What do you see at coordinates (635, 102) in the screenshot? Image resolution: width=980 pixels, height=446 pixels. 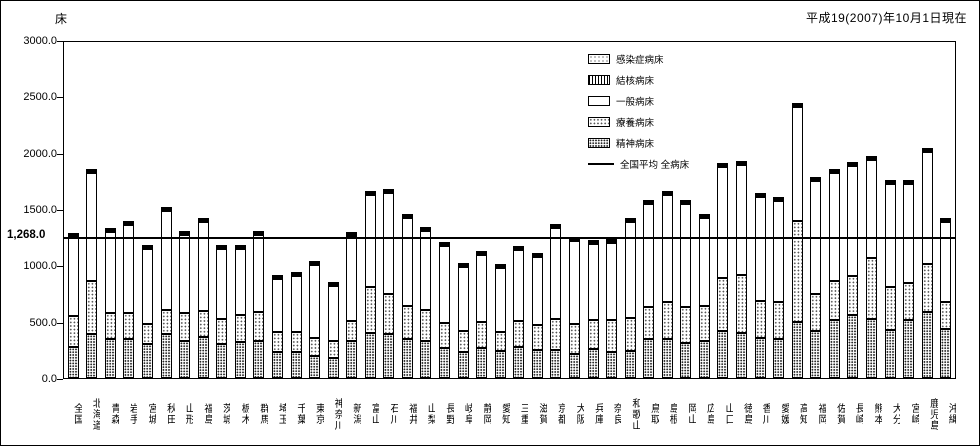 I see `legend-label: 一般病床` at bounding box center [635, 102].